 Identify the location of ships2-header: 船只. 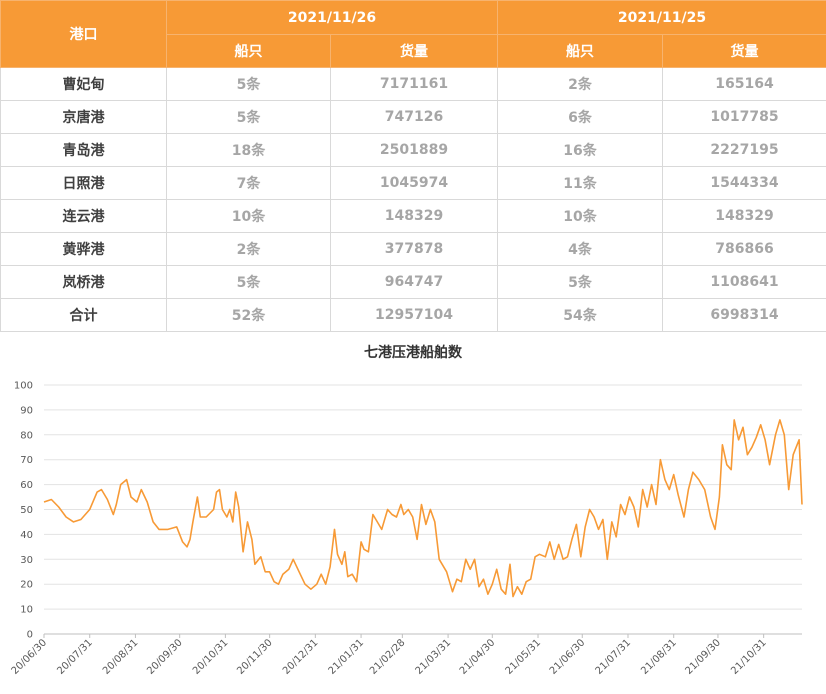
(580, 51).